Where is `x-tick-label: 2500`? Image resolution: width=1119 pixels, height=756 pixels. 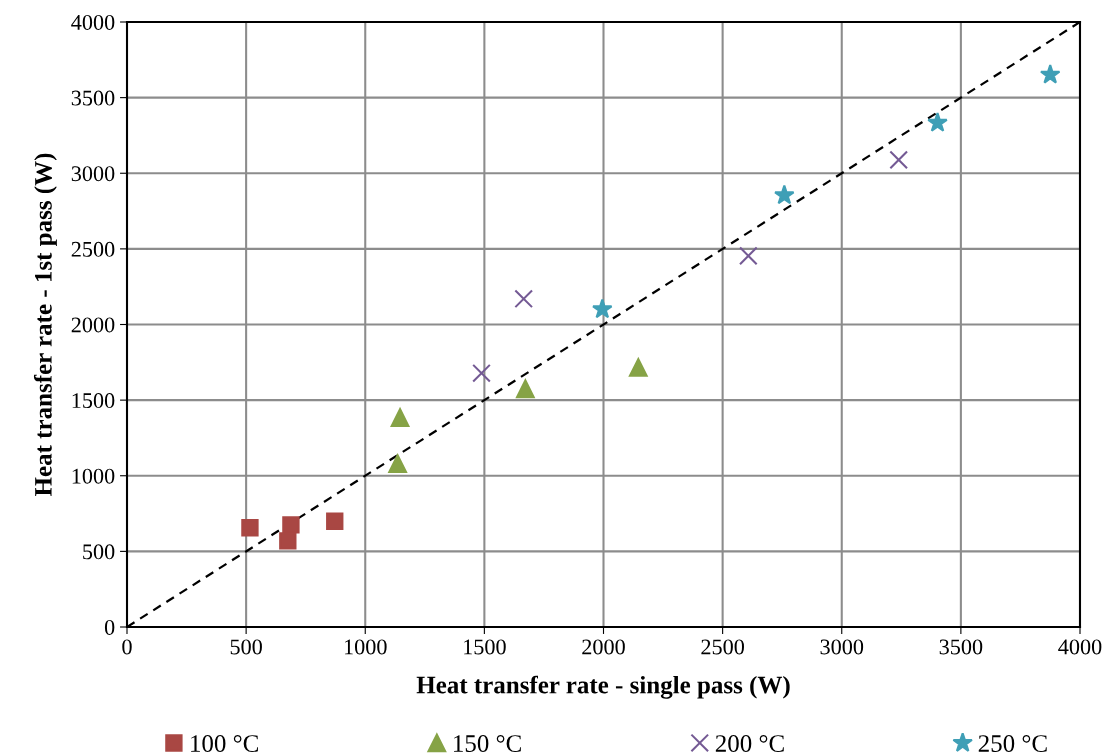
x-tick-label: 2500 is located at coordinates (722, 647).